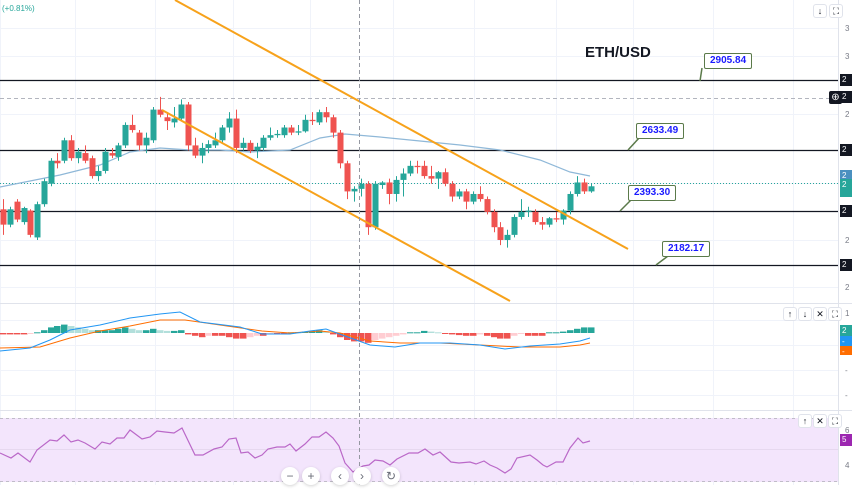 This screenshot has width=852, height=490. What do you see at coordinates (846, 331) in the screenshot?
I see `macd-hist-tag: 2` at bounding box center [846, 331].